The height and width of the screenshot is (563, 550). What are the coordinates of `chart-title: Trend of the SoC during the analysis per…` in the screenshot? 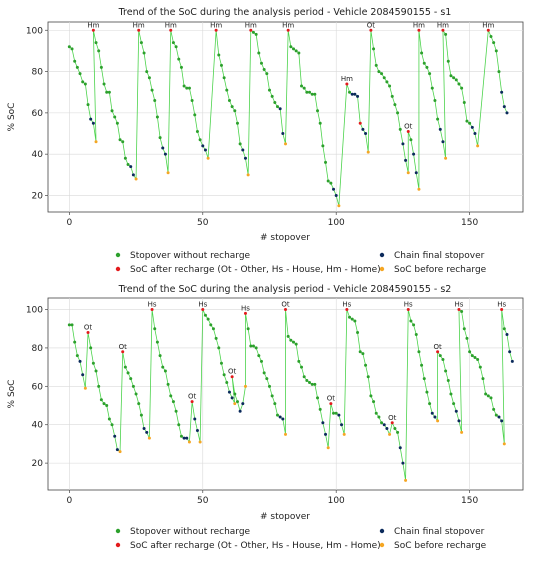 It's located at (285, 289).